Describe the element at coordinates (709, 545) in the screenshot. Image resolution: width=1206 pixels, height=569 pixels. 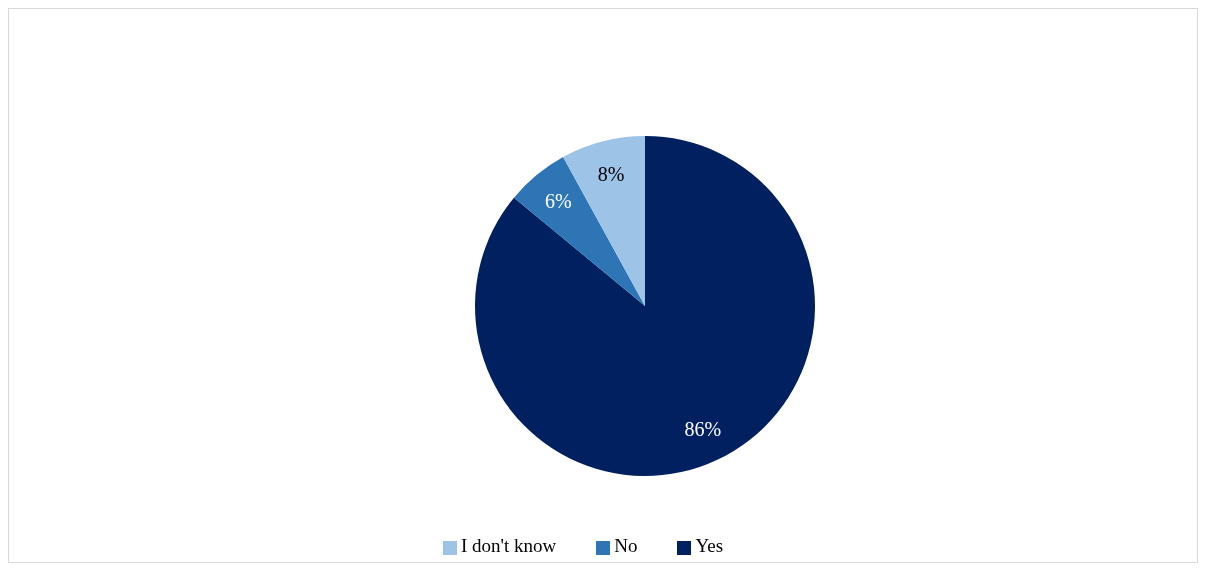
I see `legend-label: Yes` at that location.